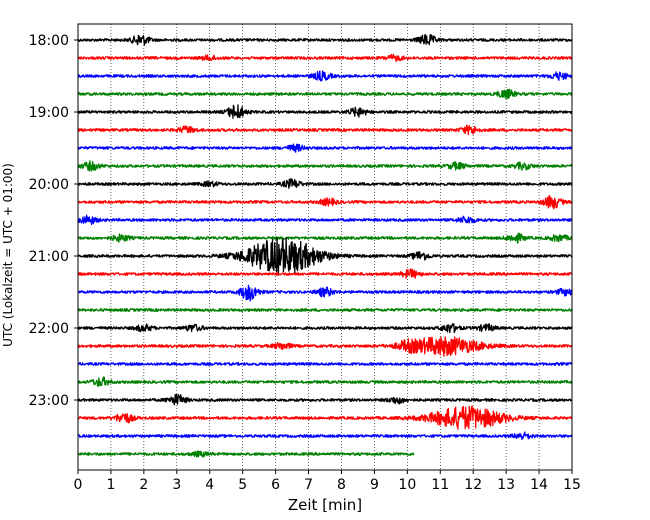 The width and height of the screenshot is (650, 520). Describe the element at coordinates (572, 485) in the screenshot. I see `x-tick-label: 15` at that location.